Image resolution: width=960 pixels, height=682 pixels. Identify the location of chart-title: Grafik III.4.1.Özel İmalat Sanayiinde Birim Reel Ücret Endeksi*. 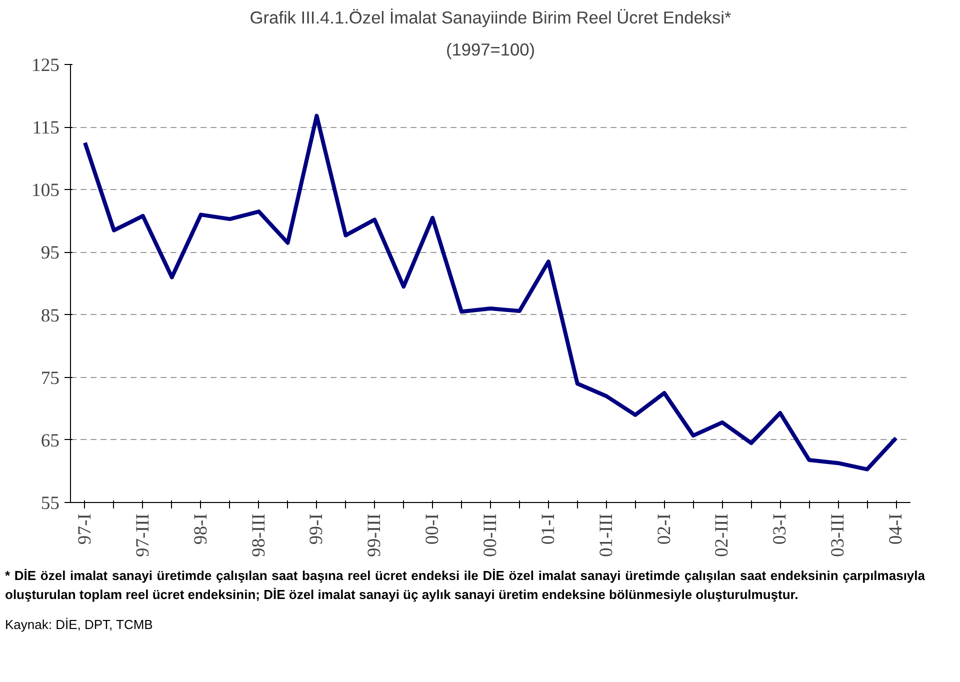
(491, 18).